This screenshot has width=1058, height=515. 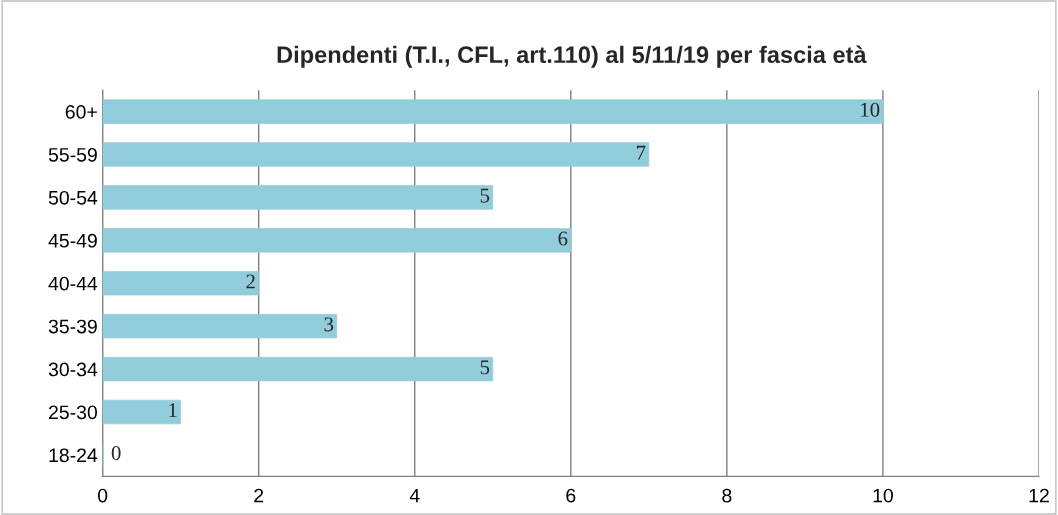 I want to click on y-tick-label: 60+, so click(x=81, y=112).